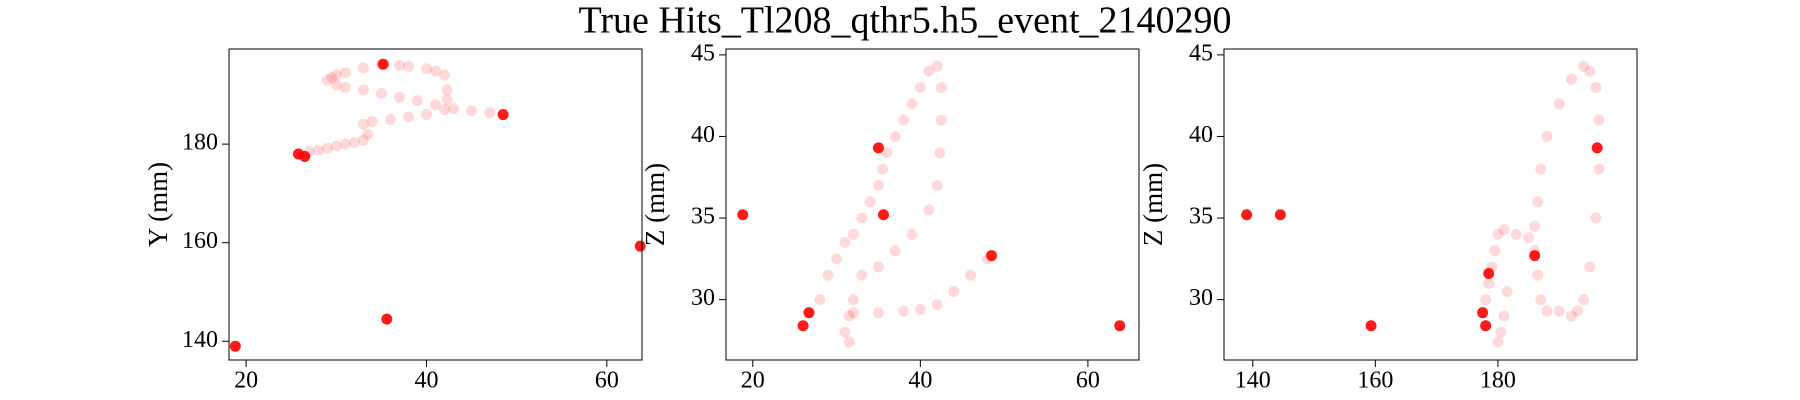  Describe the element at coordinates (200, 241) in the screenshot. I see `y-tick-label: 160` at that location.